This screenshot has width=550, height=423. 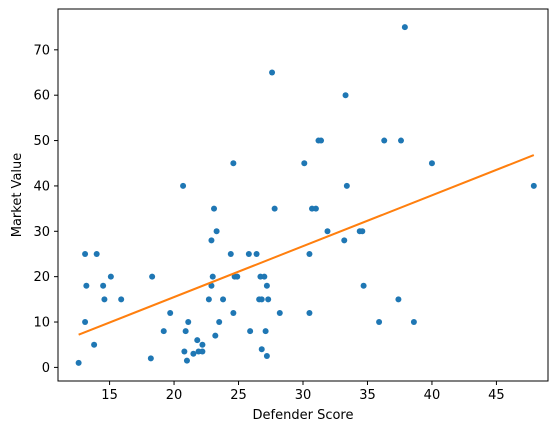 What do you see at coordinates (45, 209) in the screenshot?
I see `y-axis-ticks: 0 10 20 30 40 50 60 70` at bounding box center [45, 209].